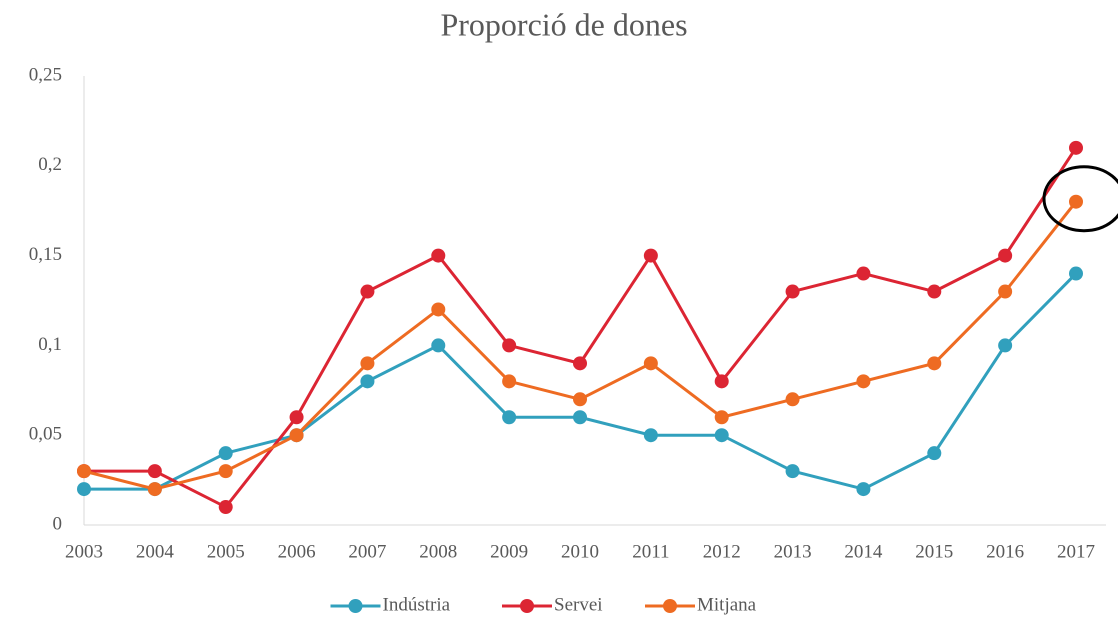 Image resolution: width=1118 pixels, height=619 pixels. Describe the element at coordinates (45, 74) in the screenshot. I see `y-tick-label: 0,25` at that location.